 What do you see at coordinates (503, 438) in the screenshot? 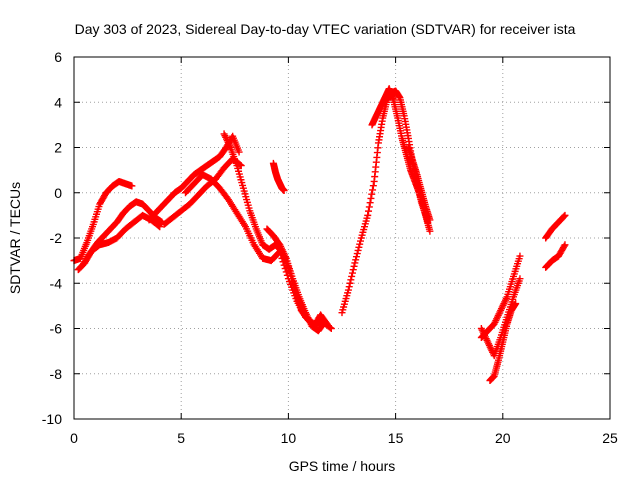
I see `x-tick-label: 20` at bounding box center [503, 438].